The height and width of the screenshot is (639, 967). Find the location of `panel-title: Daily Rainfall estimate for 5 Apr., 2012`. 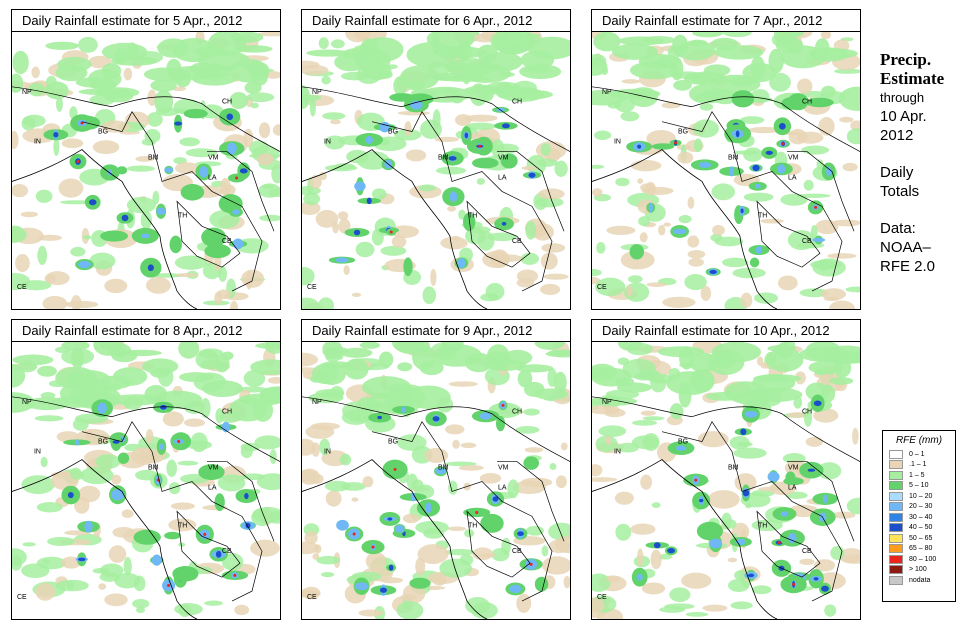

panel-title: Daily Rainfall estimate for 5 Apr., 2012 is located at coordinates (146, 21).